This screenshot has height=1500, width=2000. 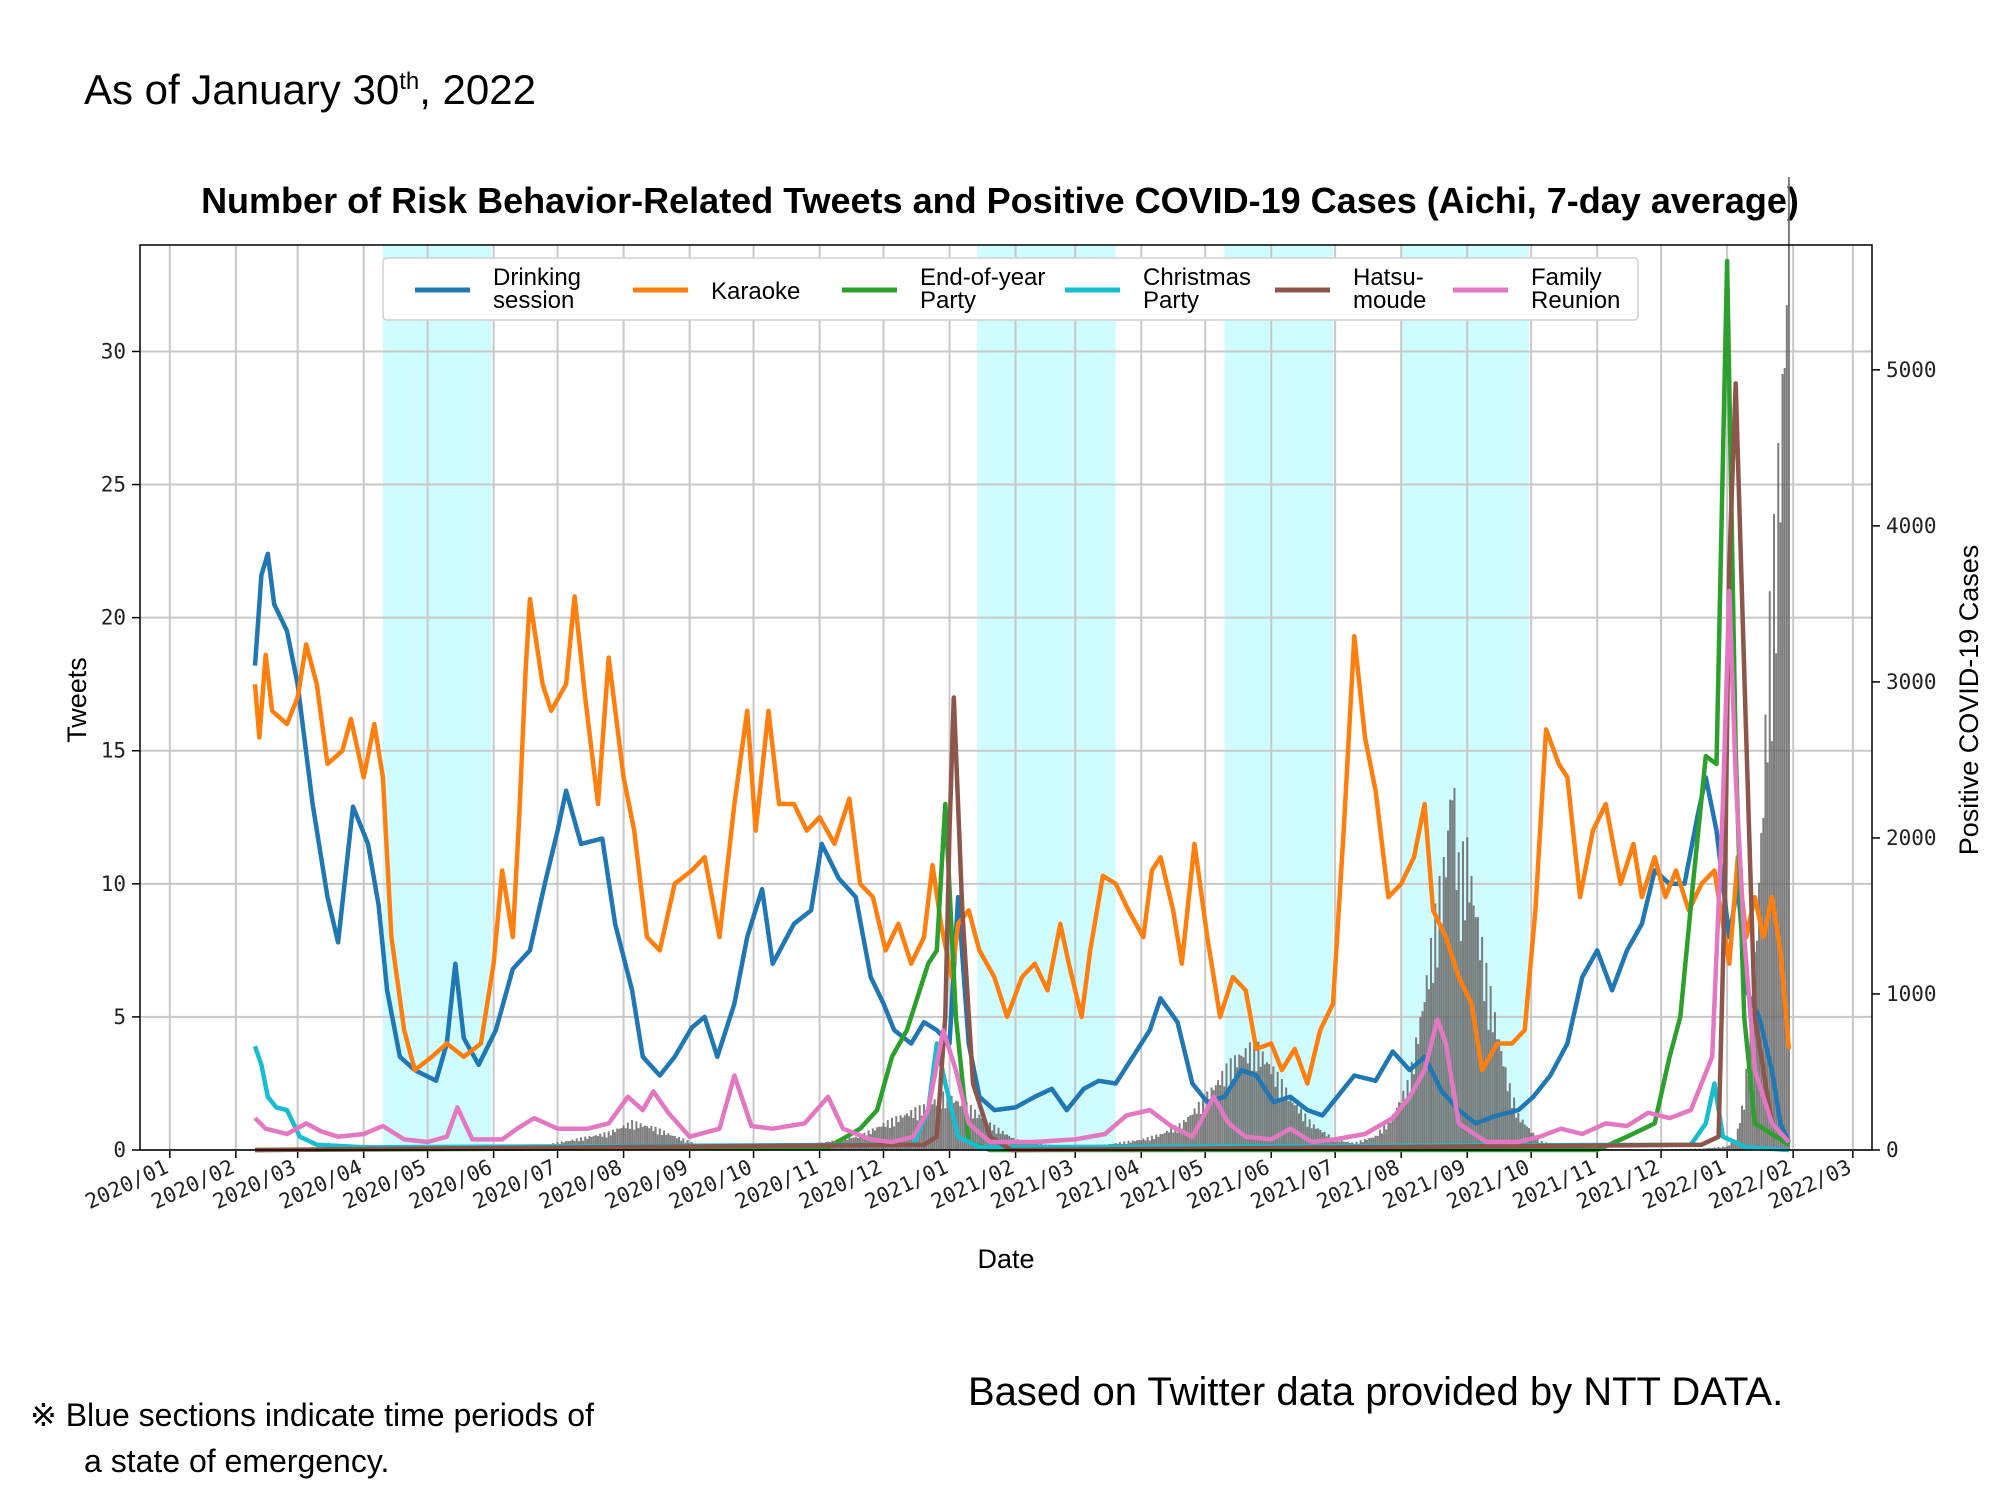 I want to click on note-line-2: a state of emergency., so click(x=237, y=1461).